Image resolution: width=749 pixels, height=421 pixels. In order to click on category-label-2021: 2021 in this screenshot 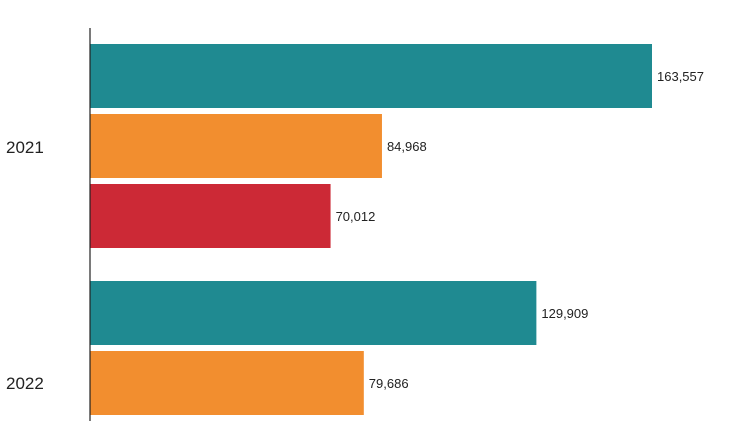, I will do `click(25, 147)`.